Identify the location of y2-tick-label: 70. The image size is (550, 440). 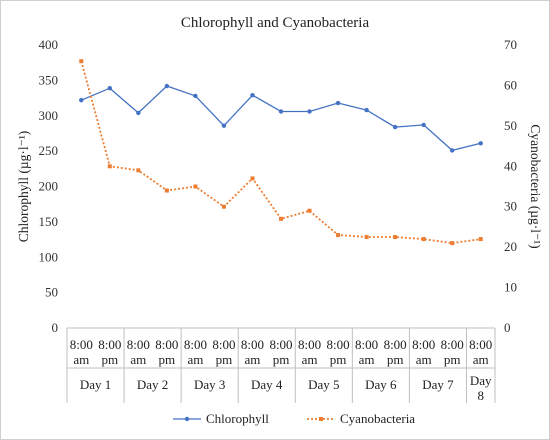
(510, 44).